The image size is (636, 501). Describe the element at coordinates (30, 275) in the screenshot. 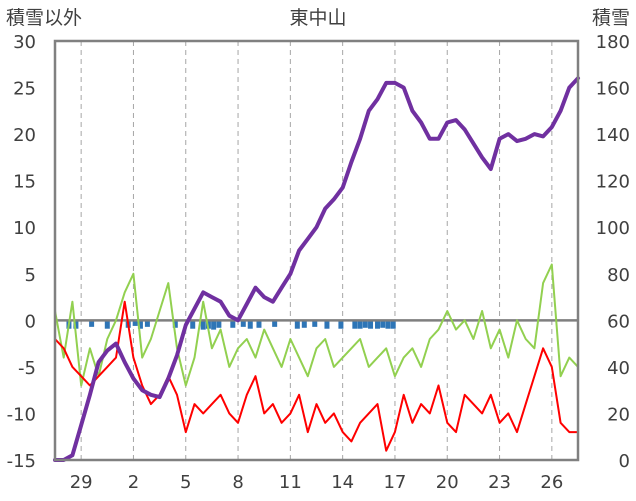

I see `left-tick-label-5: 5` at that location.